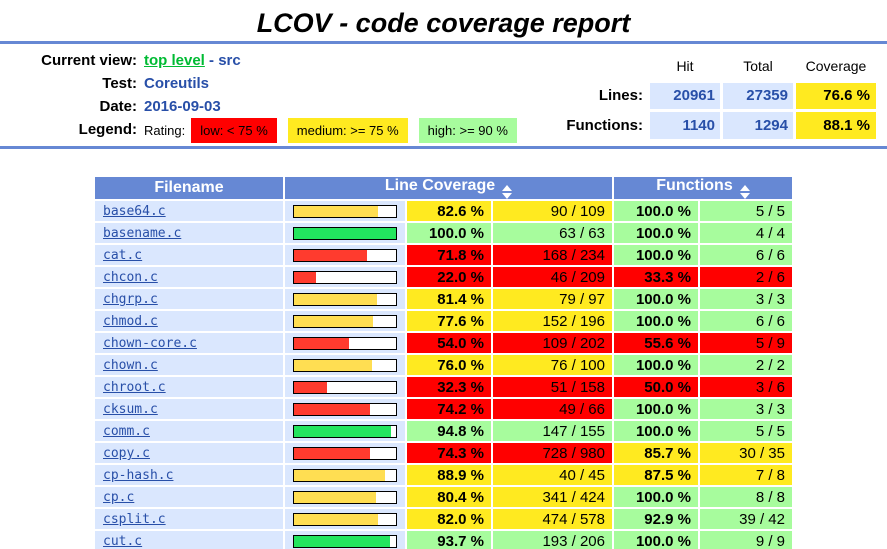 This screenshot has width=887, height=549. Describe the element at coordinates (744, 192) in the screenshot. I see `sort-functions-icon` at that location.